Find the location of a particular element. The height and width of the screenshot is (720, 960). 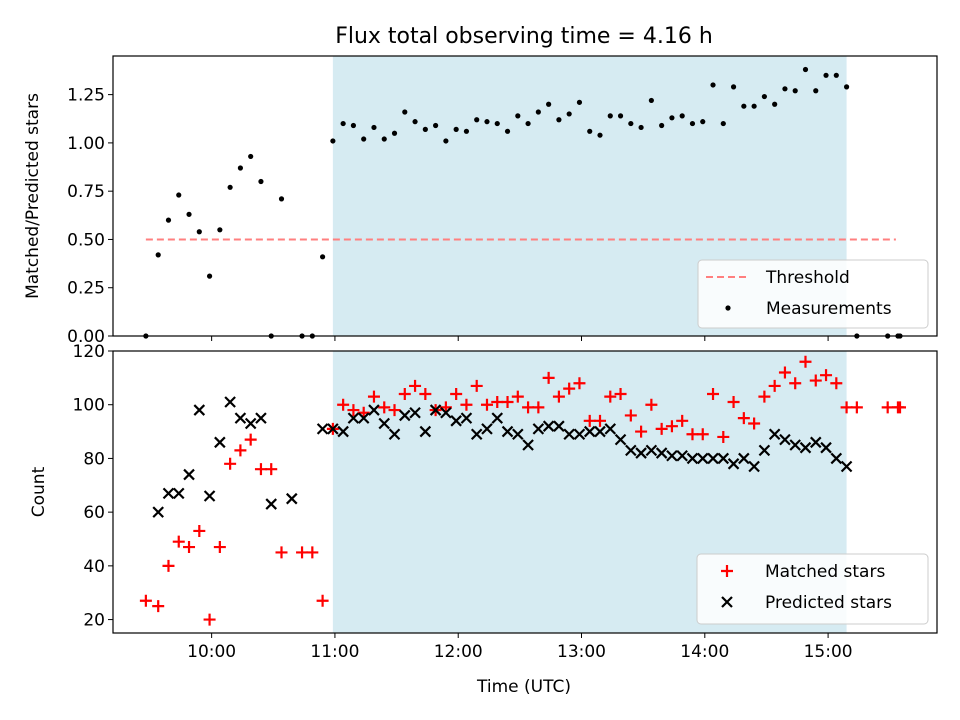

y-tick-label: 0.25 is located at coordinates (86, 289).